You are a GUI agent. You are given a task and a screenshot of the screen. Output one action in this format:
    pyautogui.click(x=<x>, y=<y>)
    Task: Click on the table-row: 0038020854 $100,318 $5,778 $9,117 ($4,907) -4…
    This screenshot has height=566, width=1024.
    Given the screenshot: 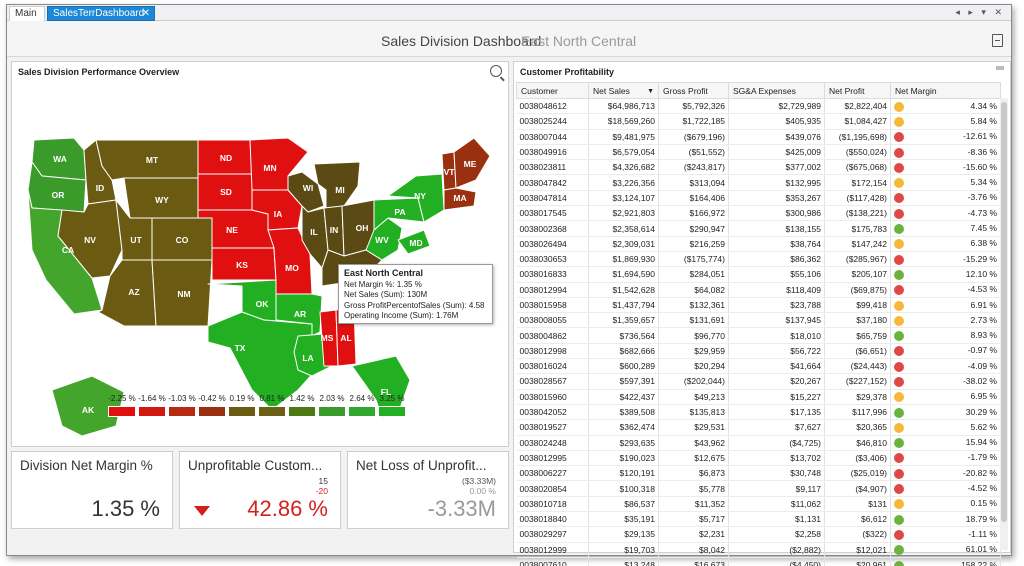 What is the action you would take?
    pyautogui.click(x=758, y=488)
    